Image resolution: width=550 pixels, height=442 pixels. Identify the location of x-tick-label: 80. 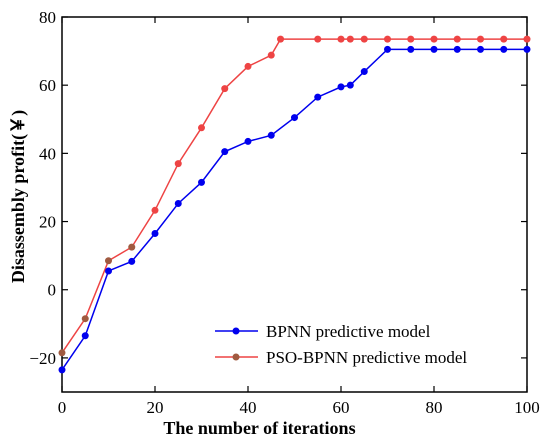
(434, 407).